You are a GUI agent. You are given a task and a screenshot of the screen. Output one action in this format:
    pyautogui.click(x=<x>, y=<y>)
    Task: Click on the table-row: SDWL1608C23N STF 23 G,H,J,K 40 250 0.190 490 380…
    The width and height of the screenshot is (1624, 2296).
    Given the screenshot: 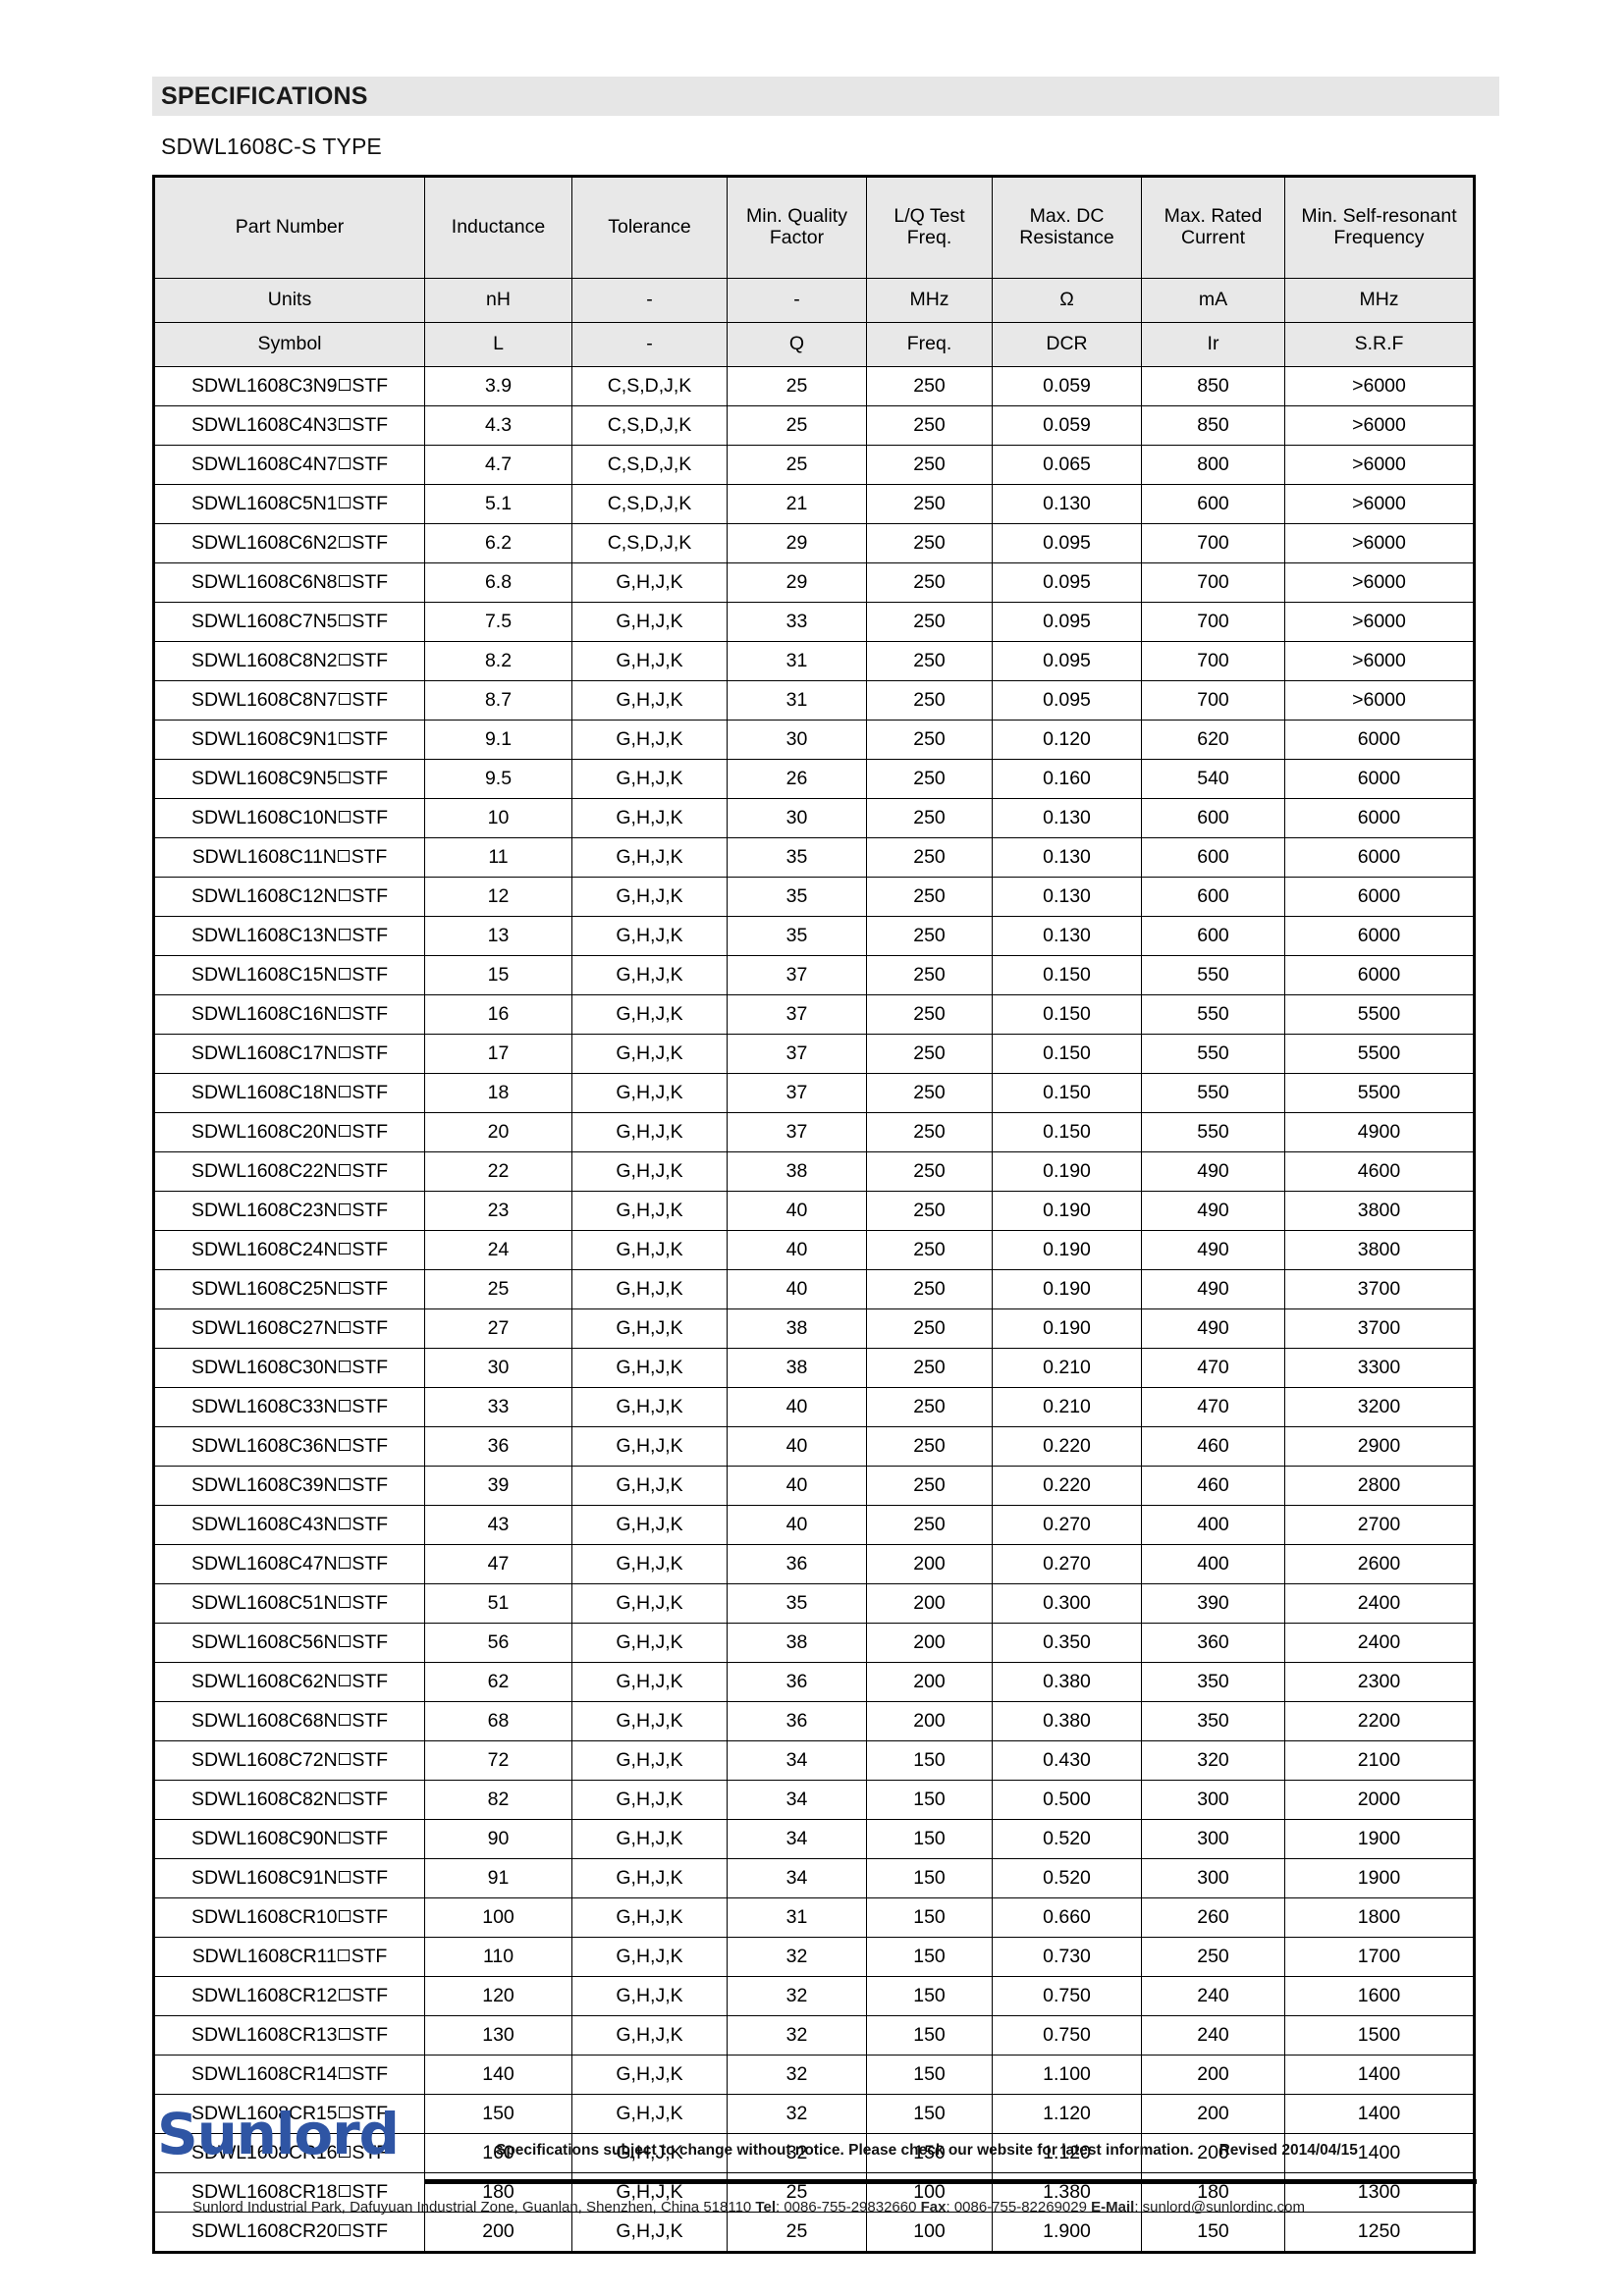 What is the action you would take?
    pyautogui.click(x=814, y=1211)
    